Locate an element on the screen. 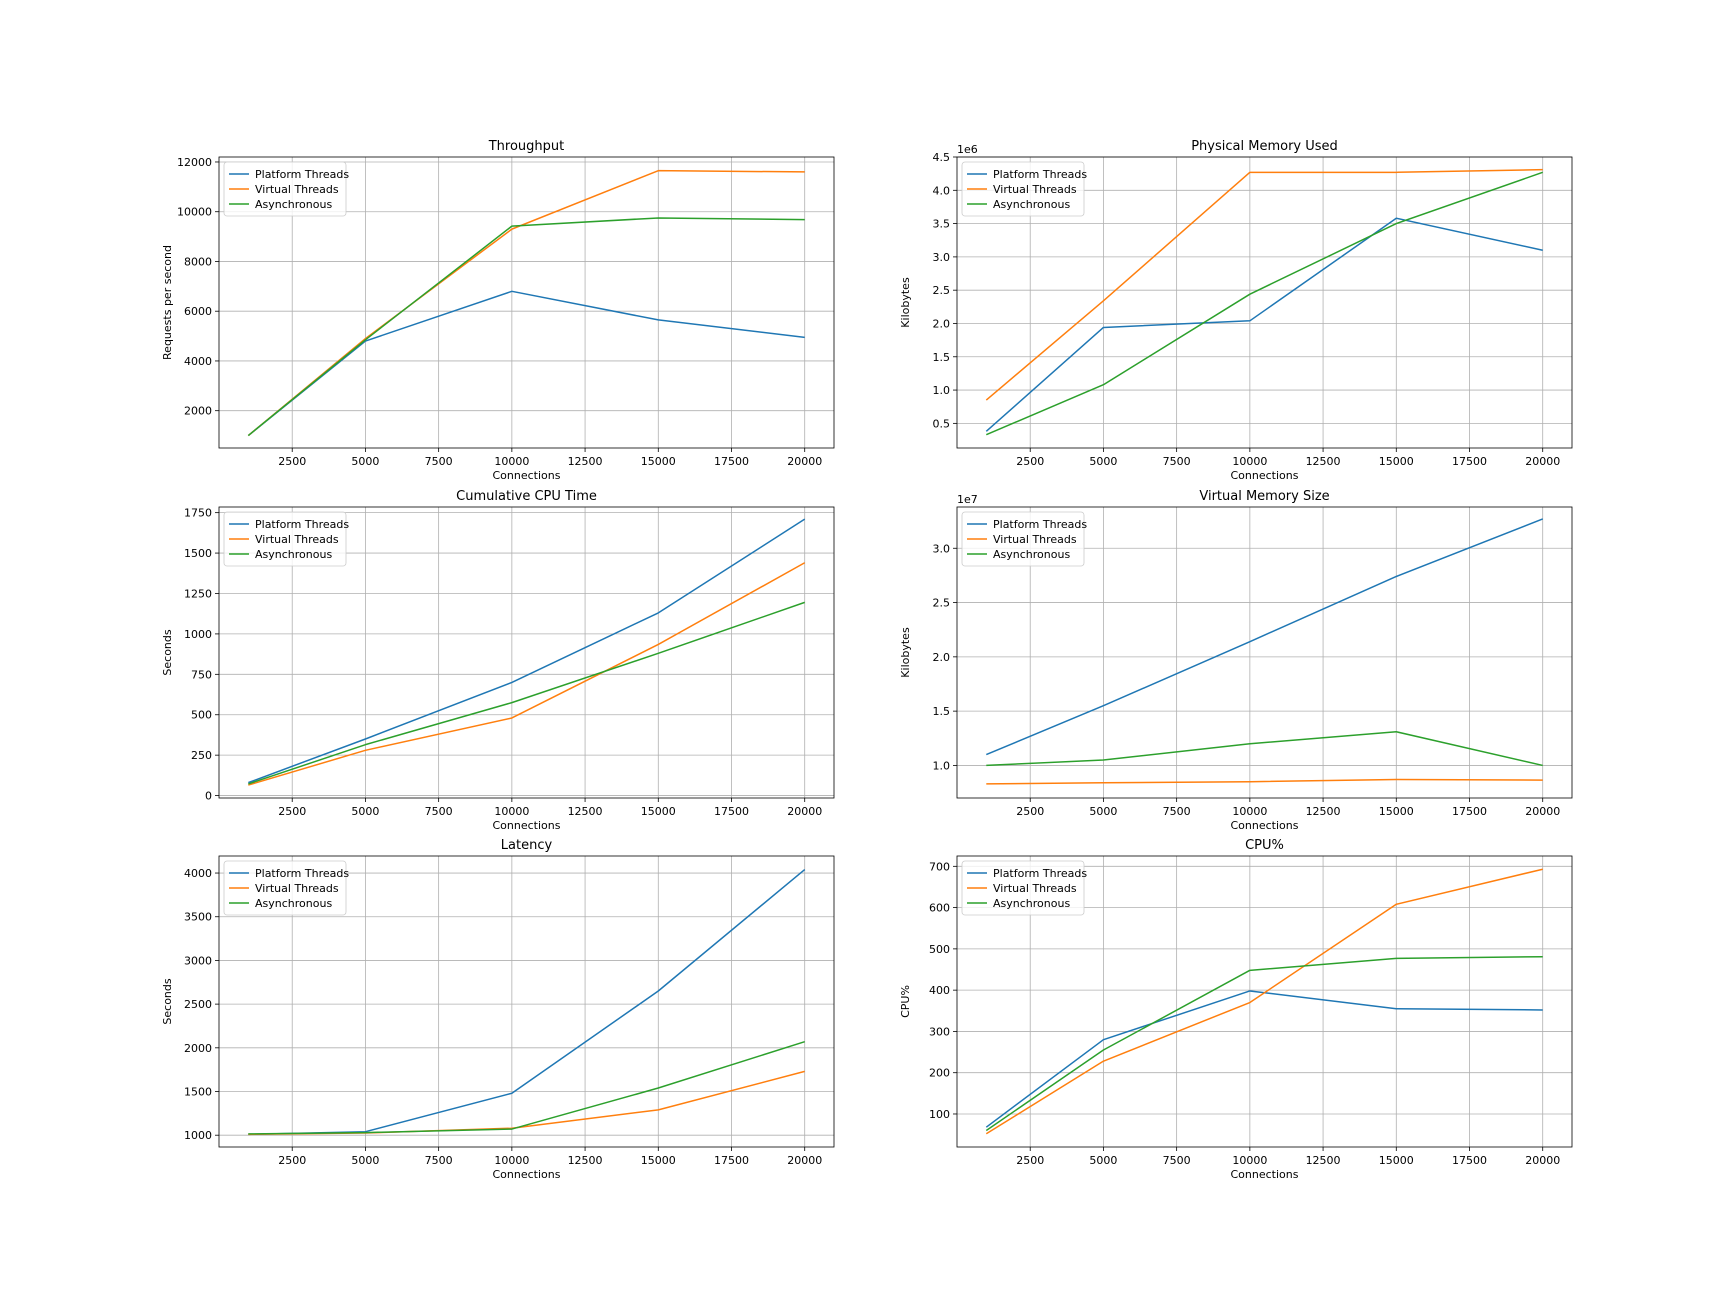 The height and width of the screenshot is (1296, 1728). y-tick-label: 2500 is located at coordinates (198, 1004).